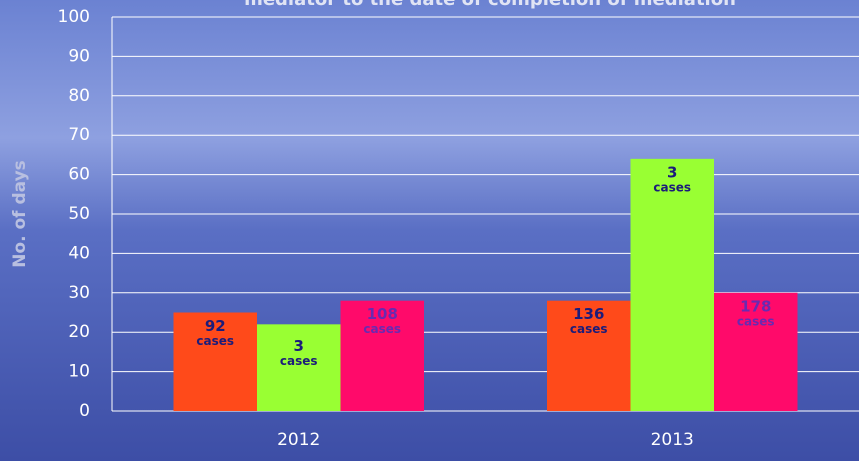 The width and height of the screenshot is (859, 461). What do you see at coordinates (79, 175) in the screenshot?
I see `y-tick-label: 60` at bounding box center [79, 175].